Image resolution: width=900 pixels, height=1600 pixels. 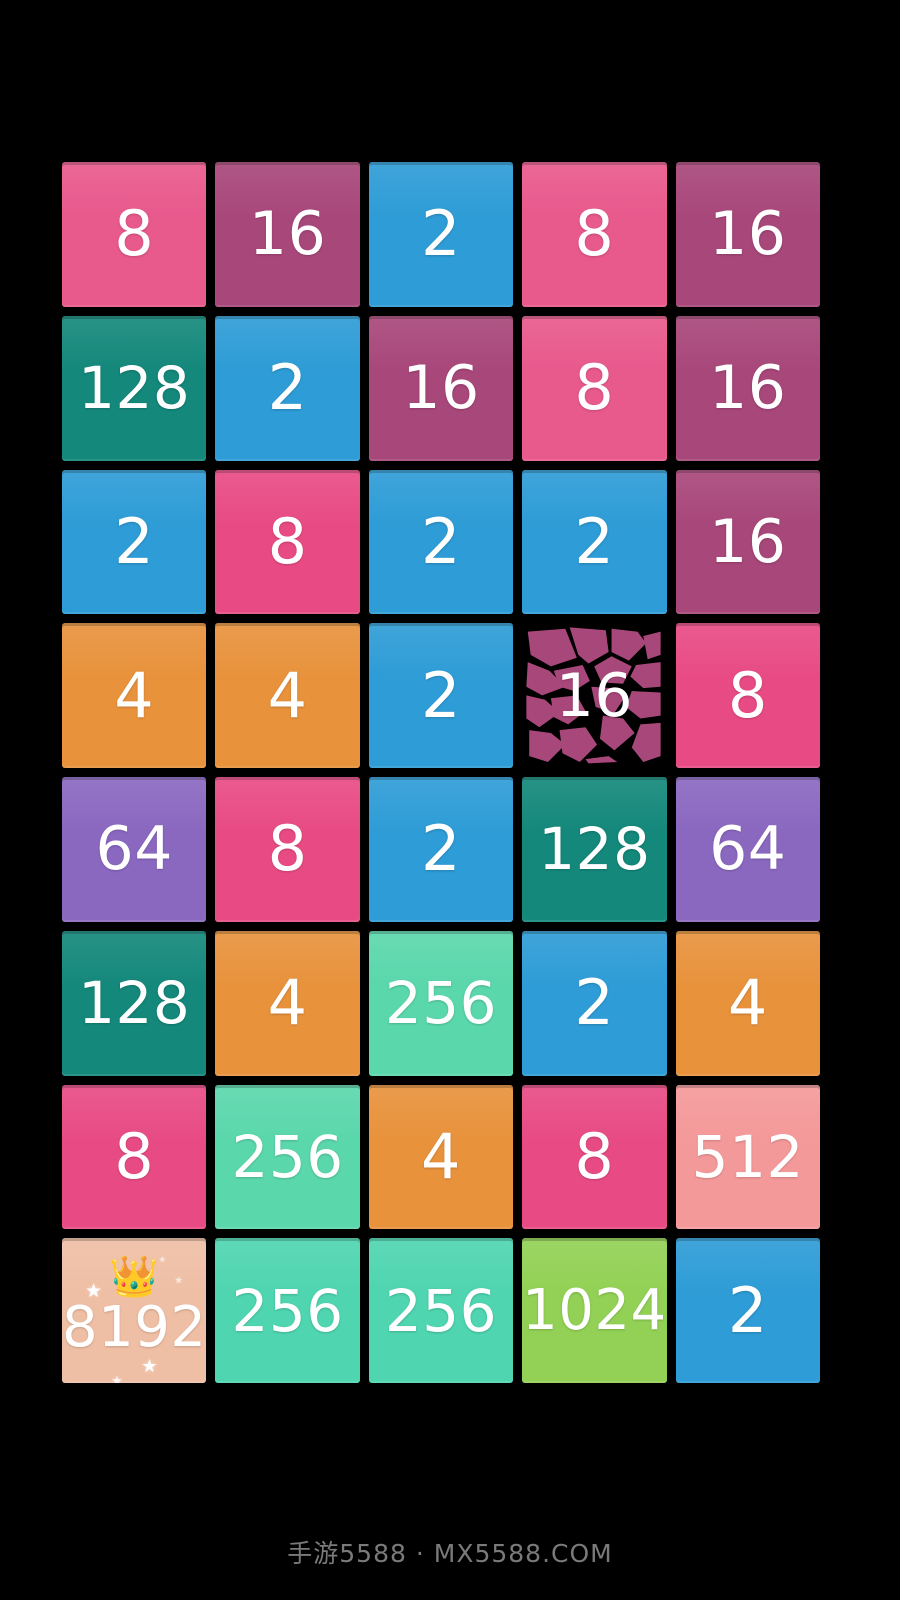 I want to click on tile-r8-c3: 256, so click(x=441, y=1310).